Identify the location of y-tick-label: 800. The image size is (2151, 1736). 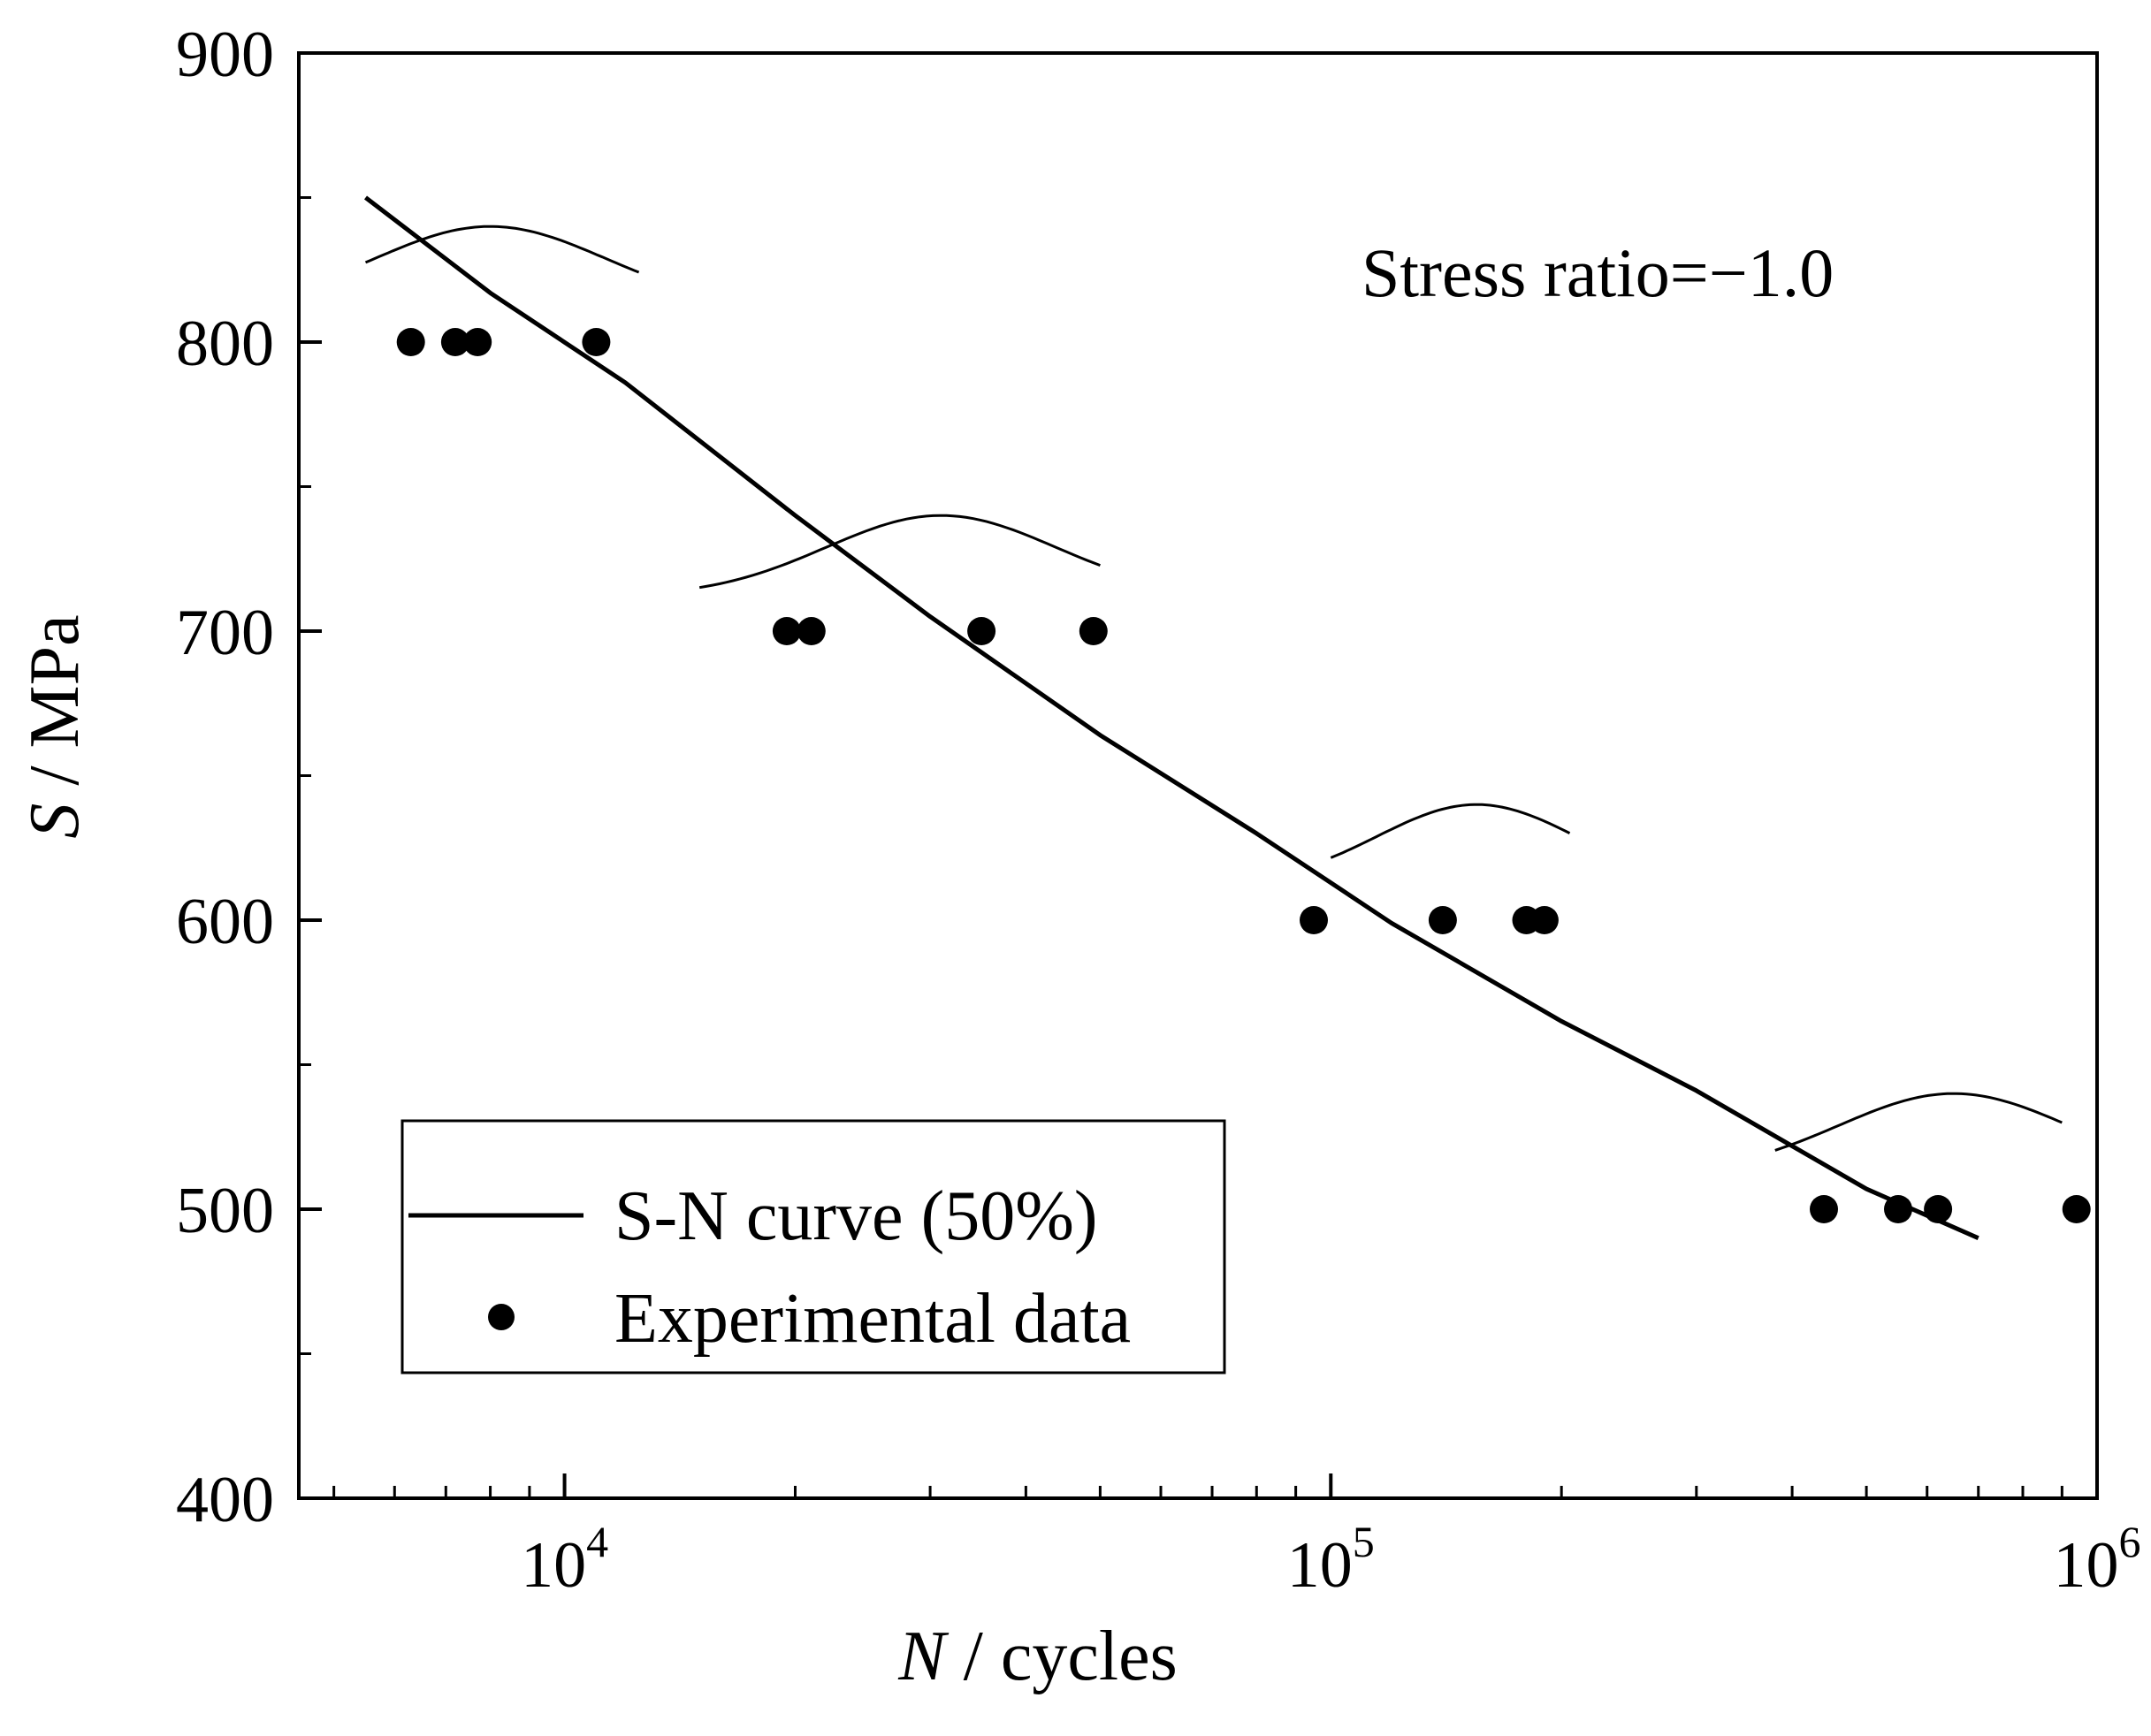
(225, 344).